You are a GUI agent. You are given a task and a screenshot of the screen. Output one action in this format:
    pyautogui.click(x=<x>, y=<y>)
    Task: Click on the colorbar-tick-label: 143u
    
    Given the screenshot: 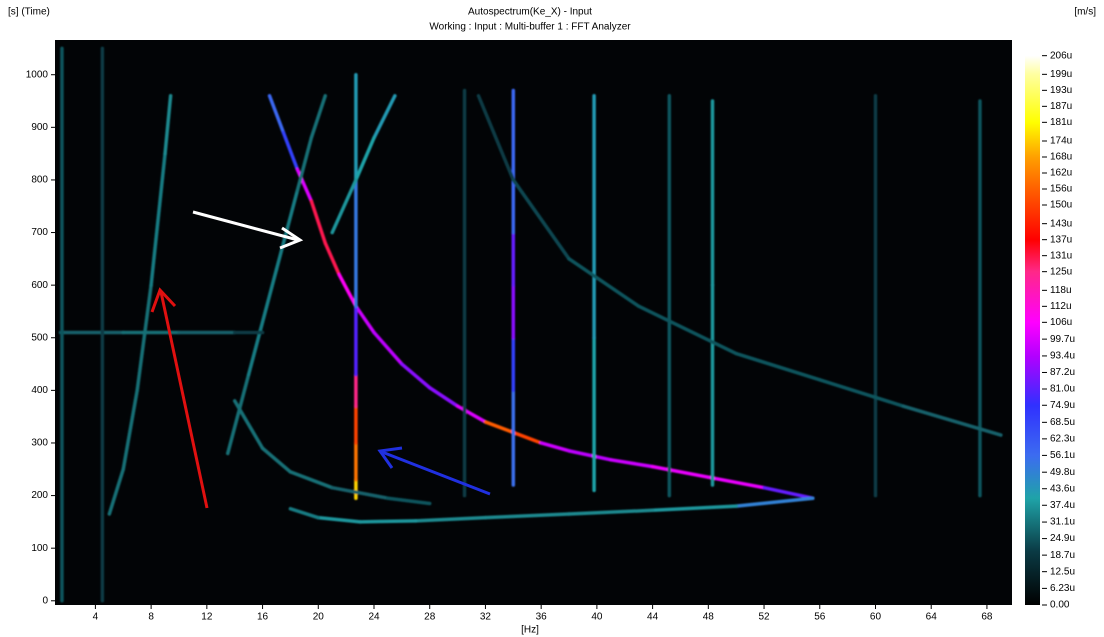 What is the action you would take?
    pyautogui.click(x=1061, y=223)
    